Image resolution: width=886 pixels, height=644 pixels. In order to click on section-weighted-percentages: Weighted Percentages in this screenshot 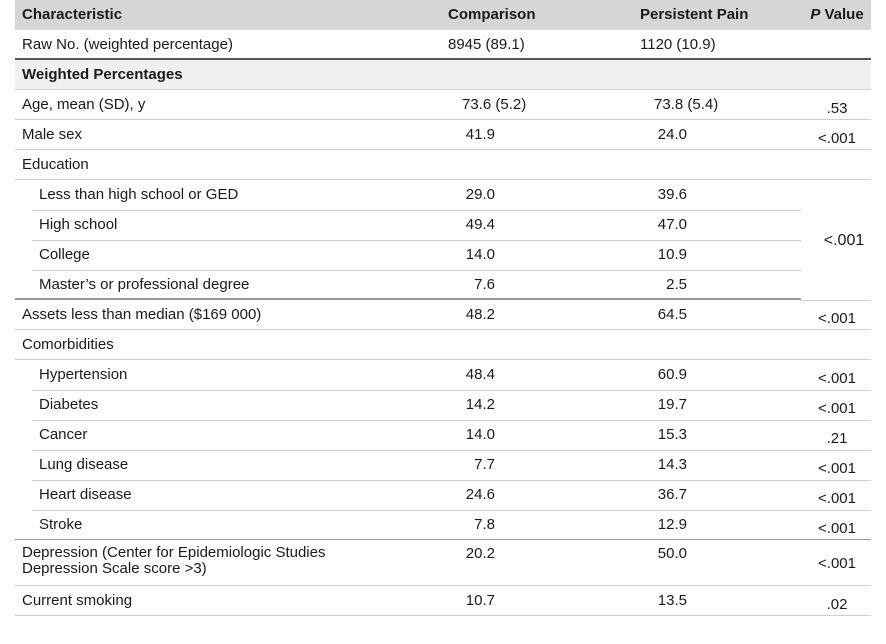, I will do `click(443, 75)`.